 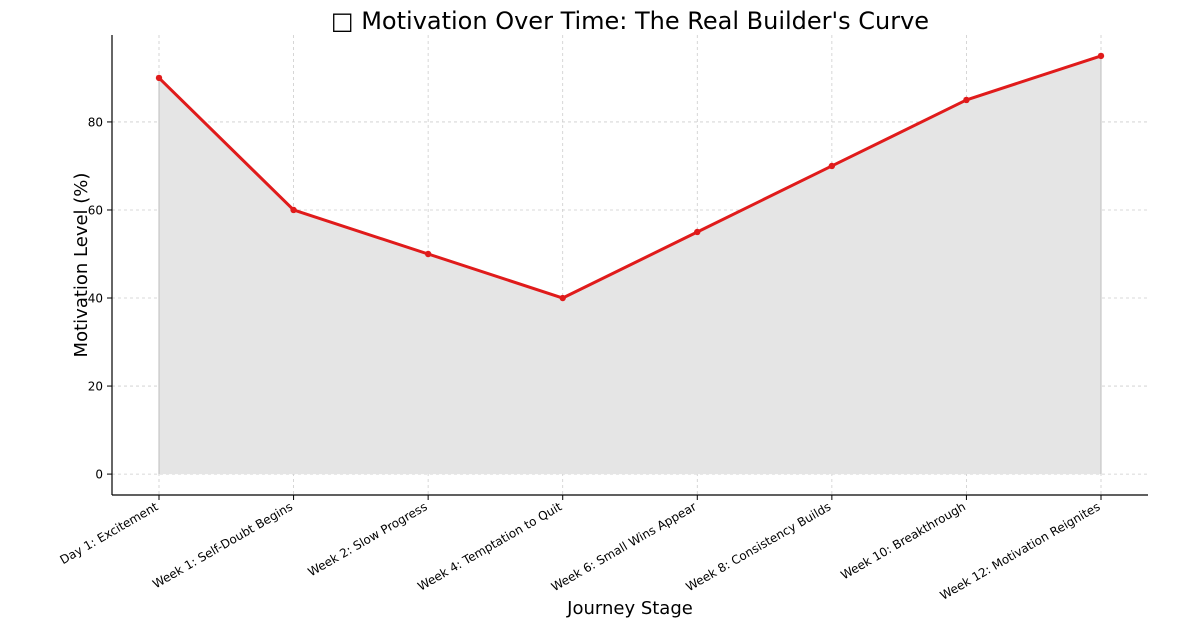 I want to click on y-tick-label: 40, so click(x=95, y=299).